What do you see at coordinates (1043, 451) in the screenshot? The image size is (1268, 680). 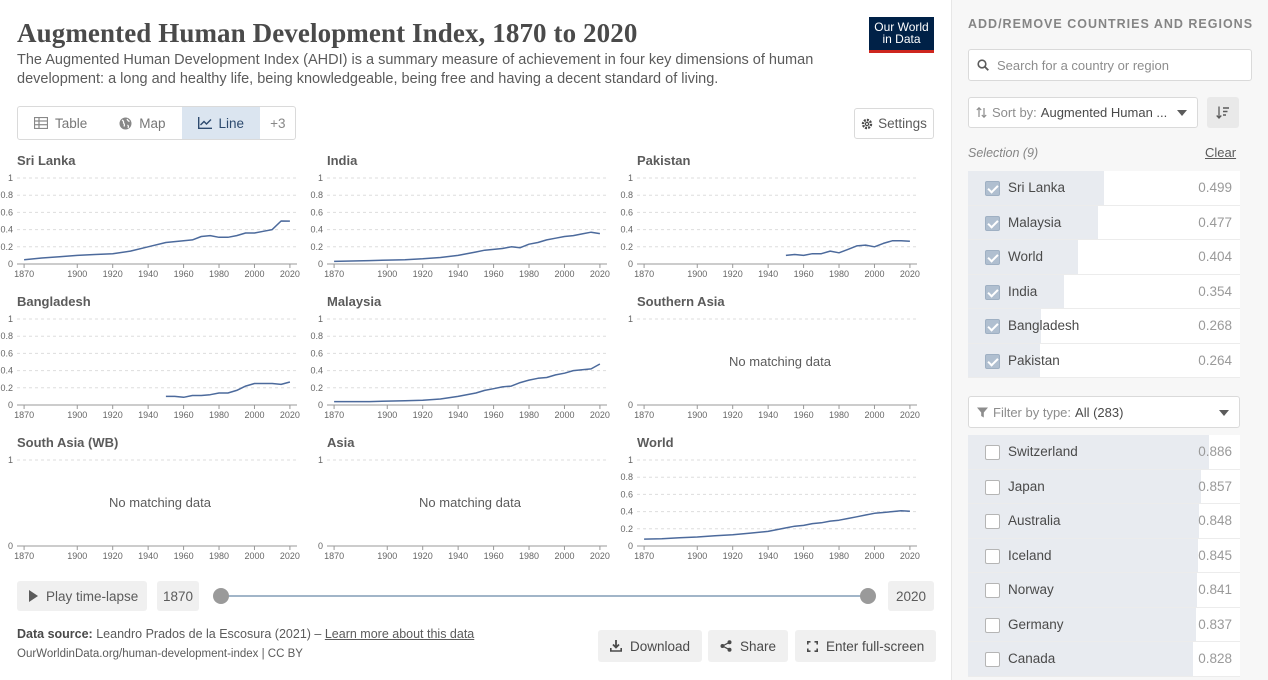 I see `entity-name: Switzerland` at bounding box center [1043, 451].